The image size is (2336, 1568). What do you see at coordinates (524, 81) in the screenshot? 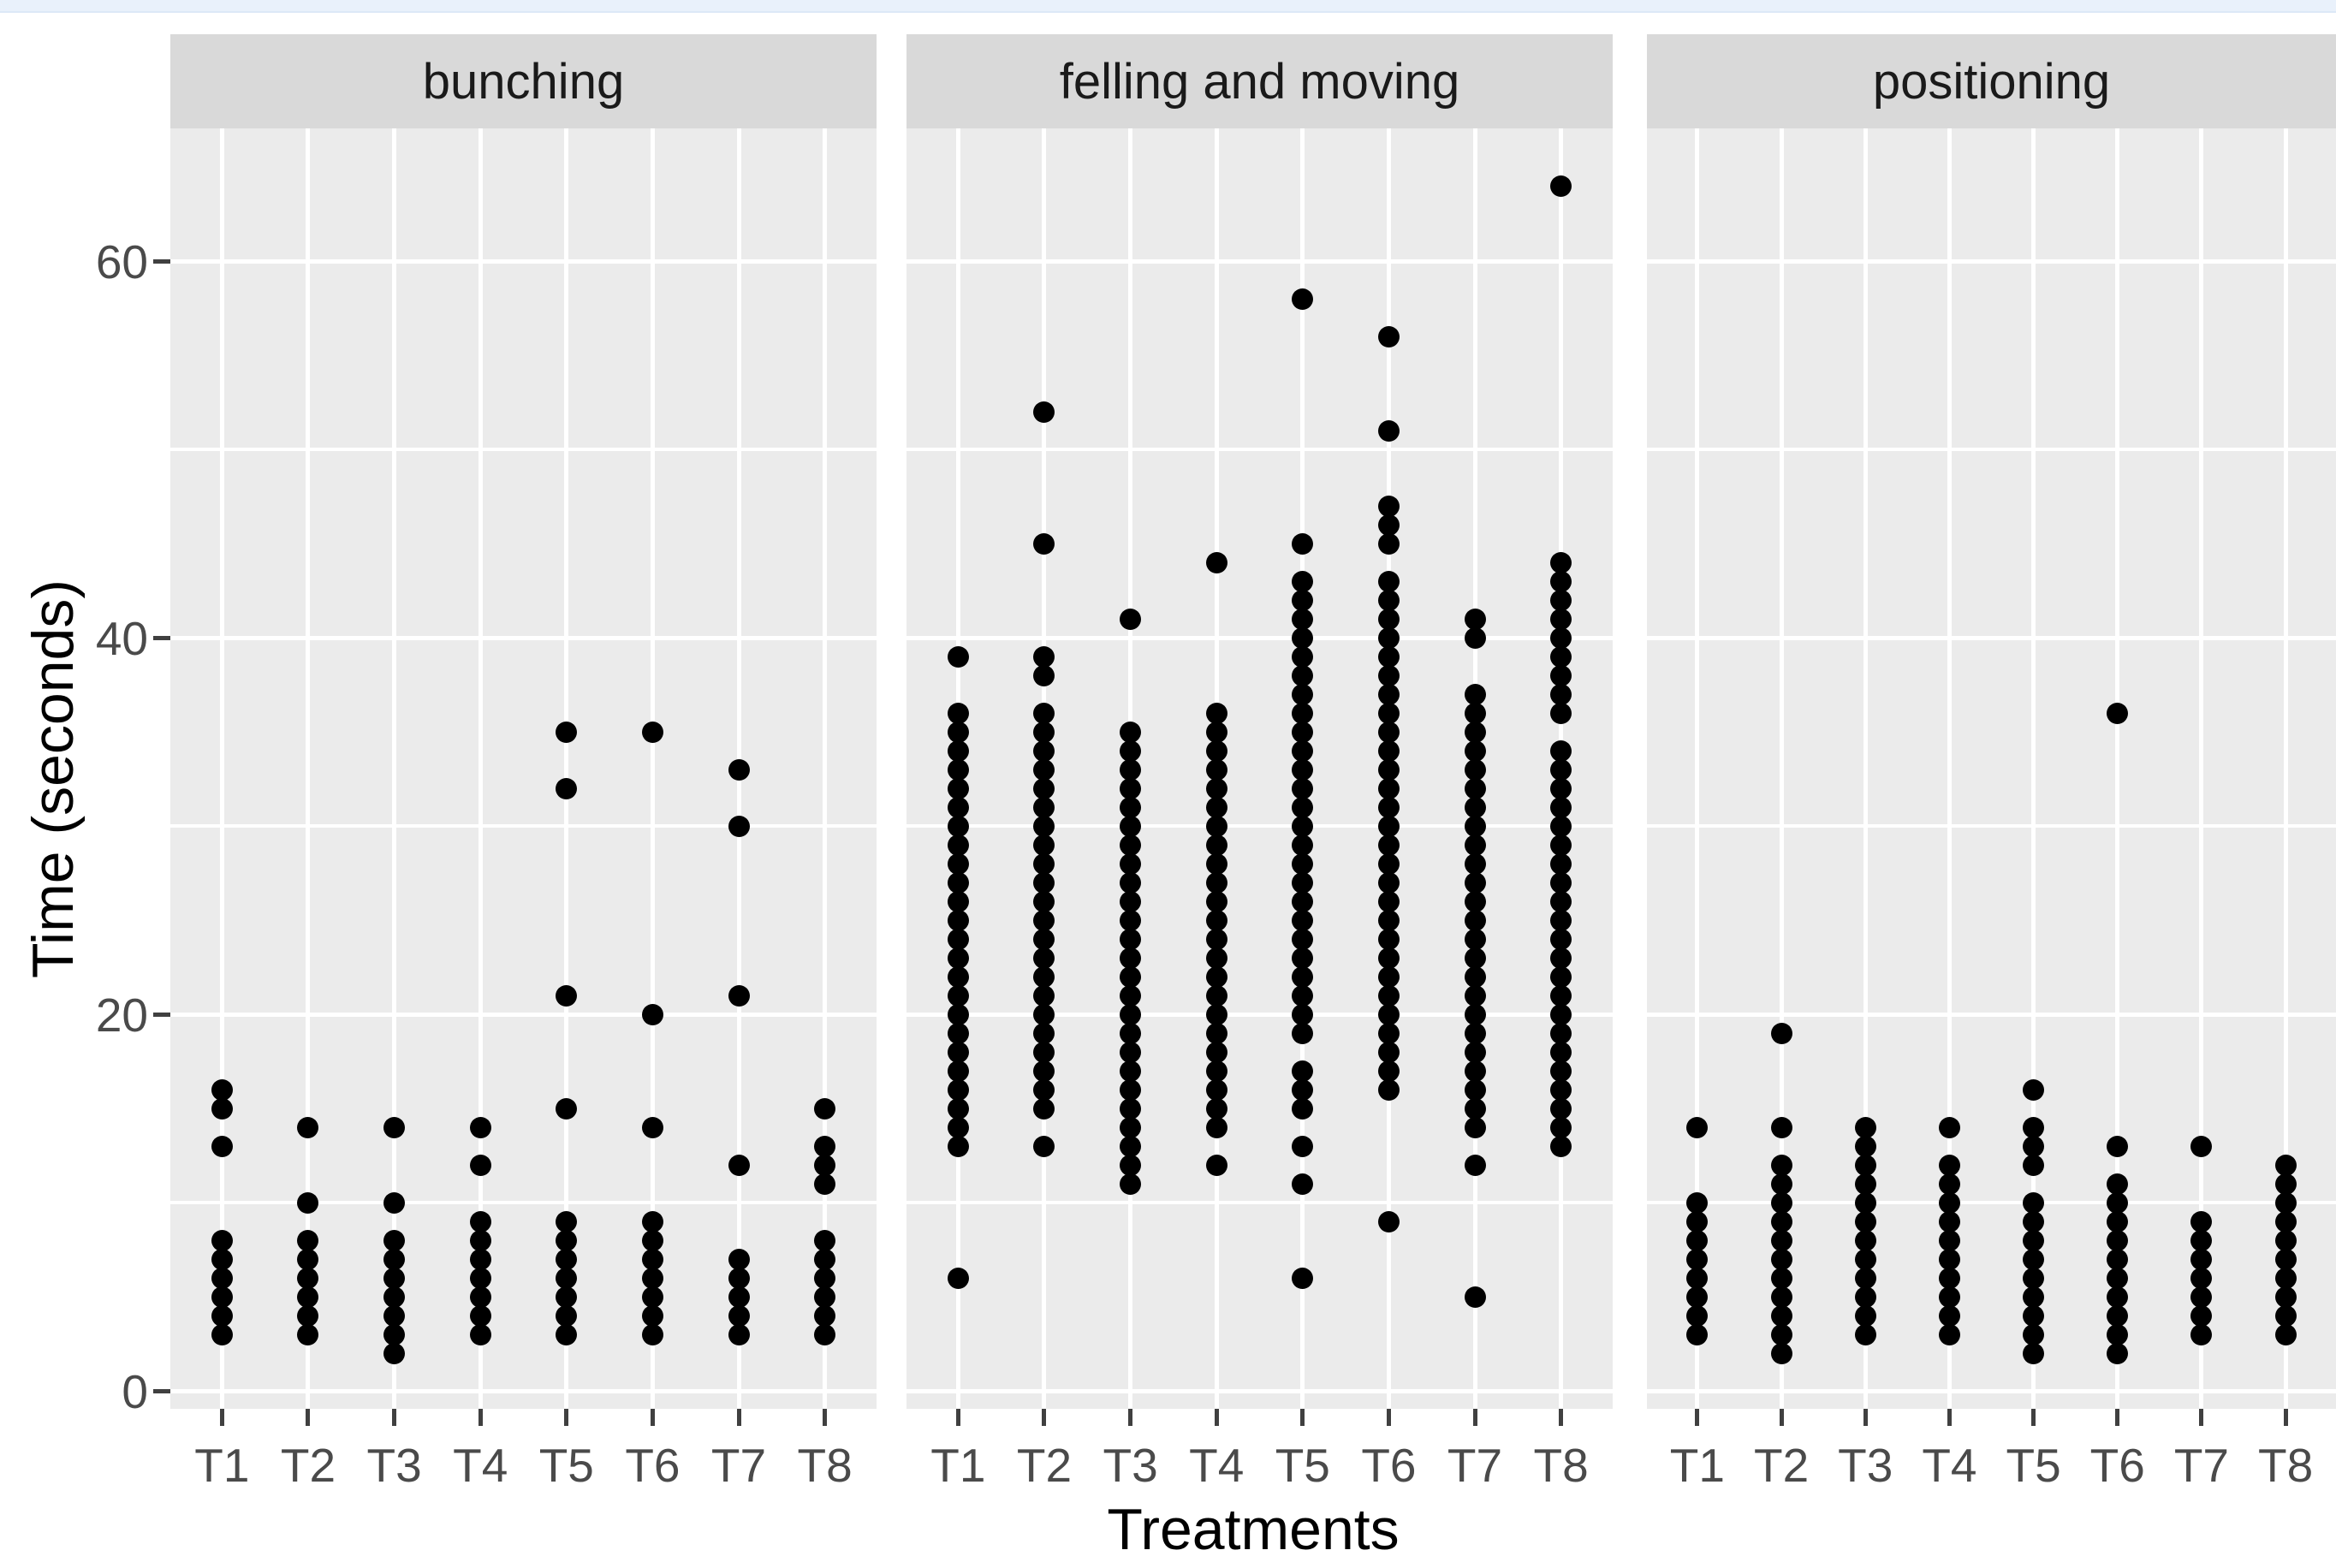
I see `facet-strip-label: bunching` at bounding box center [524, 81].